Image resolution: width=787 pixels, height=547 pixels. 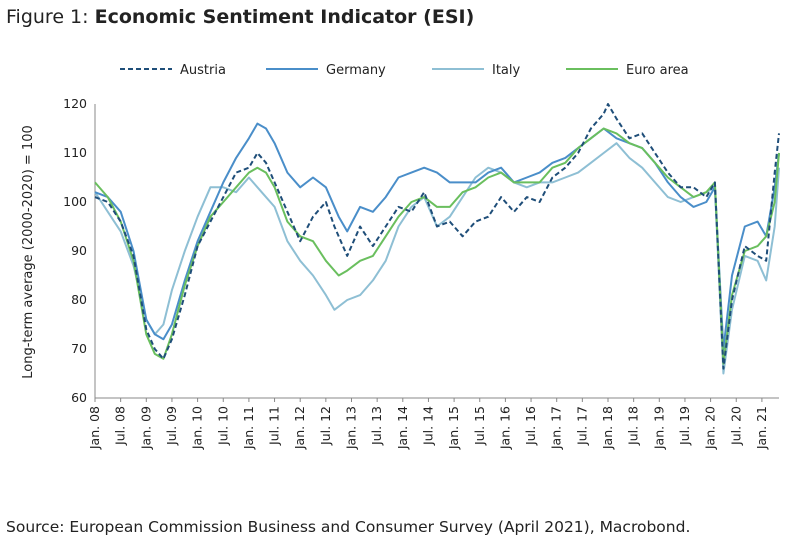 I want to click on y-tick-label: 90, so click(x=79, y=250).